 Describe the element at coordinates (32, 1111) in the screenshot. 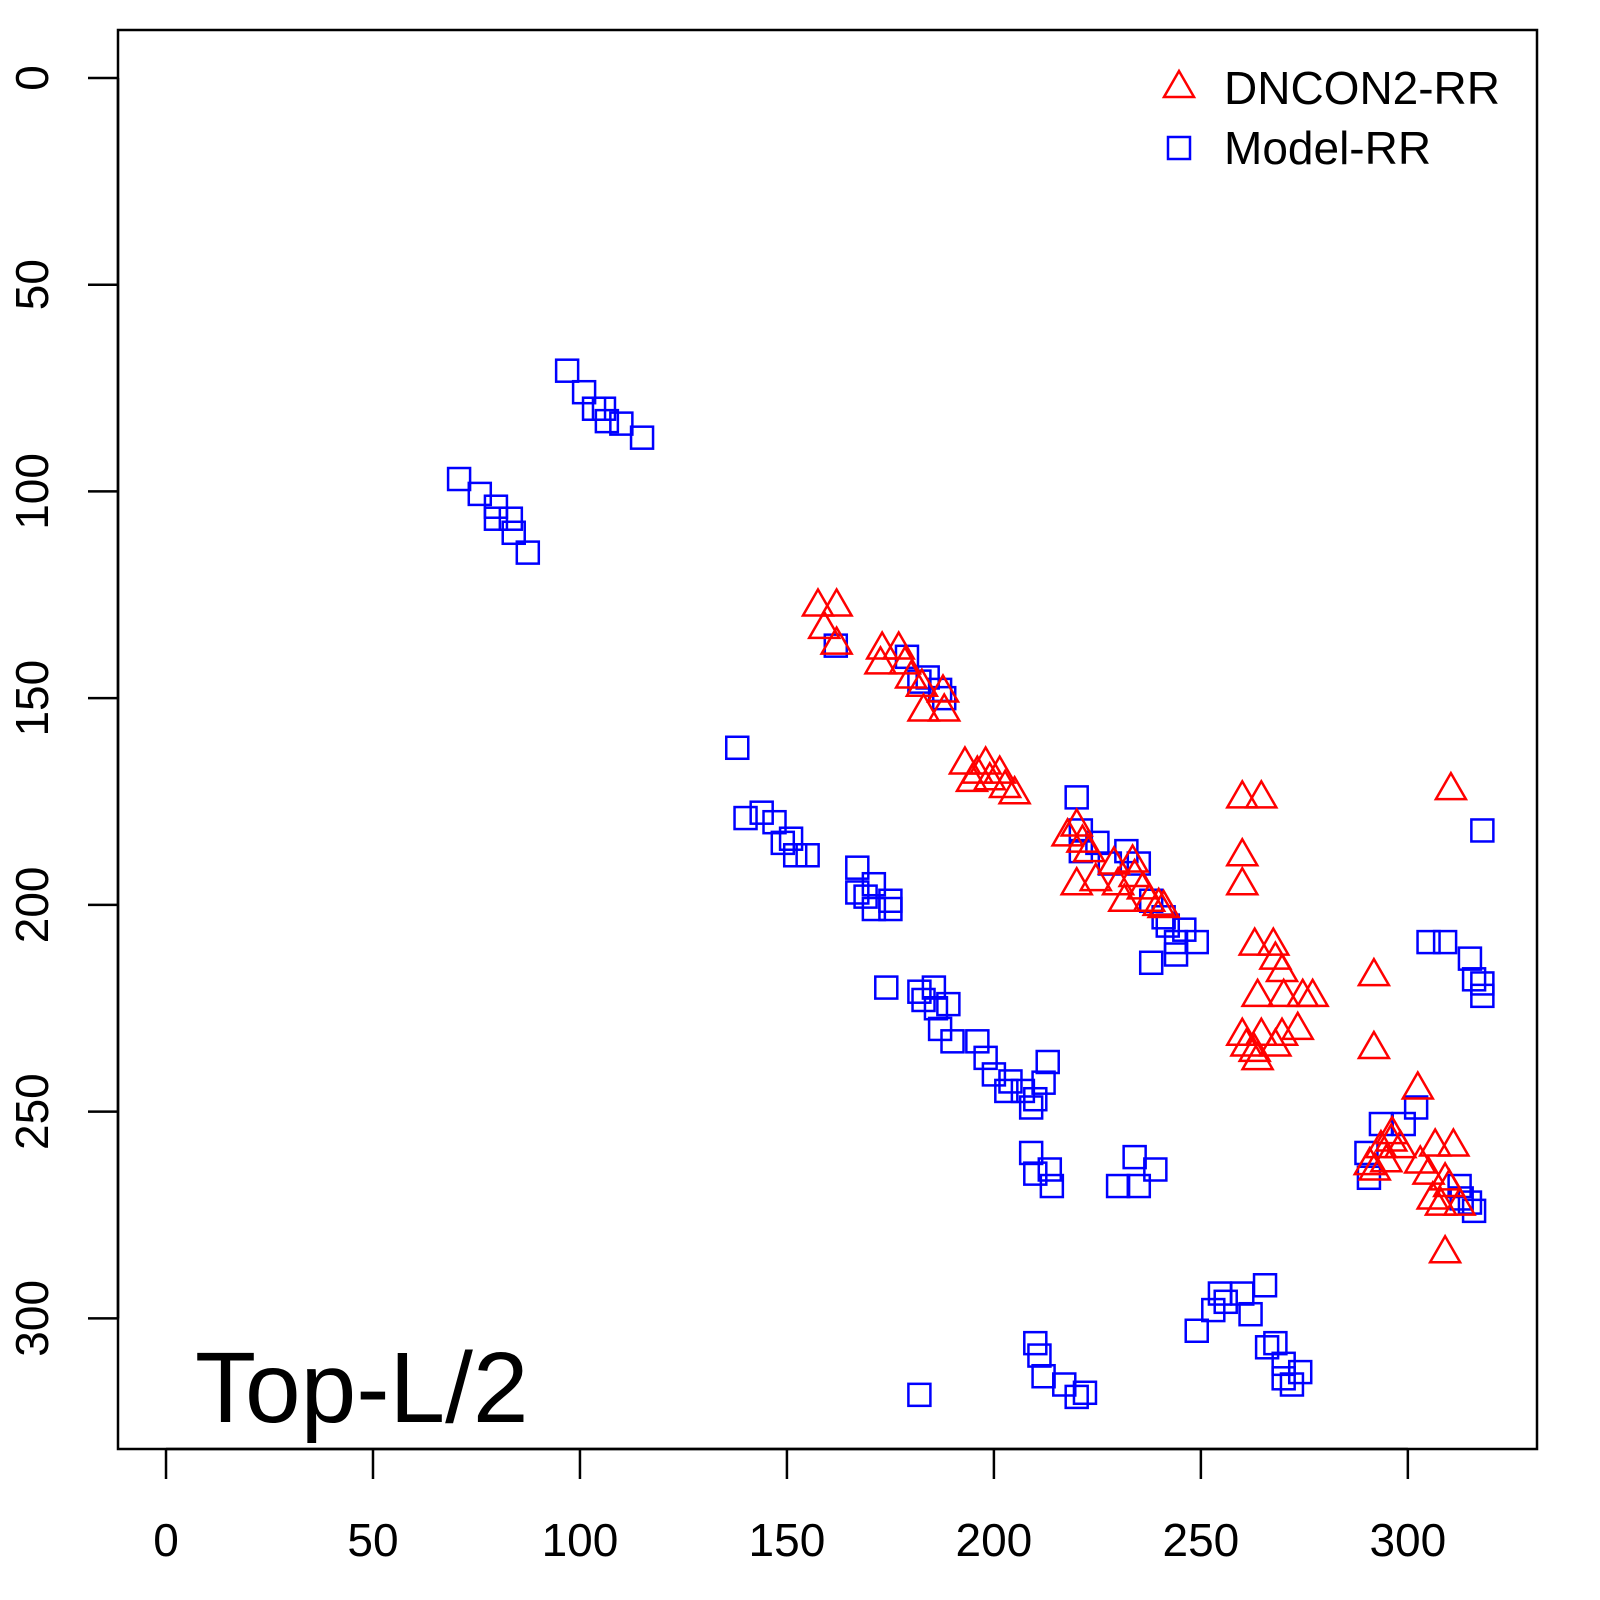

I see `y-tick-label: 250` at that location.